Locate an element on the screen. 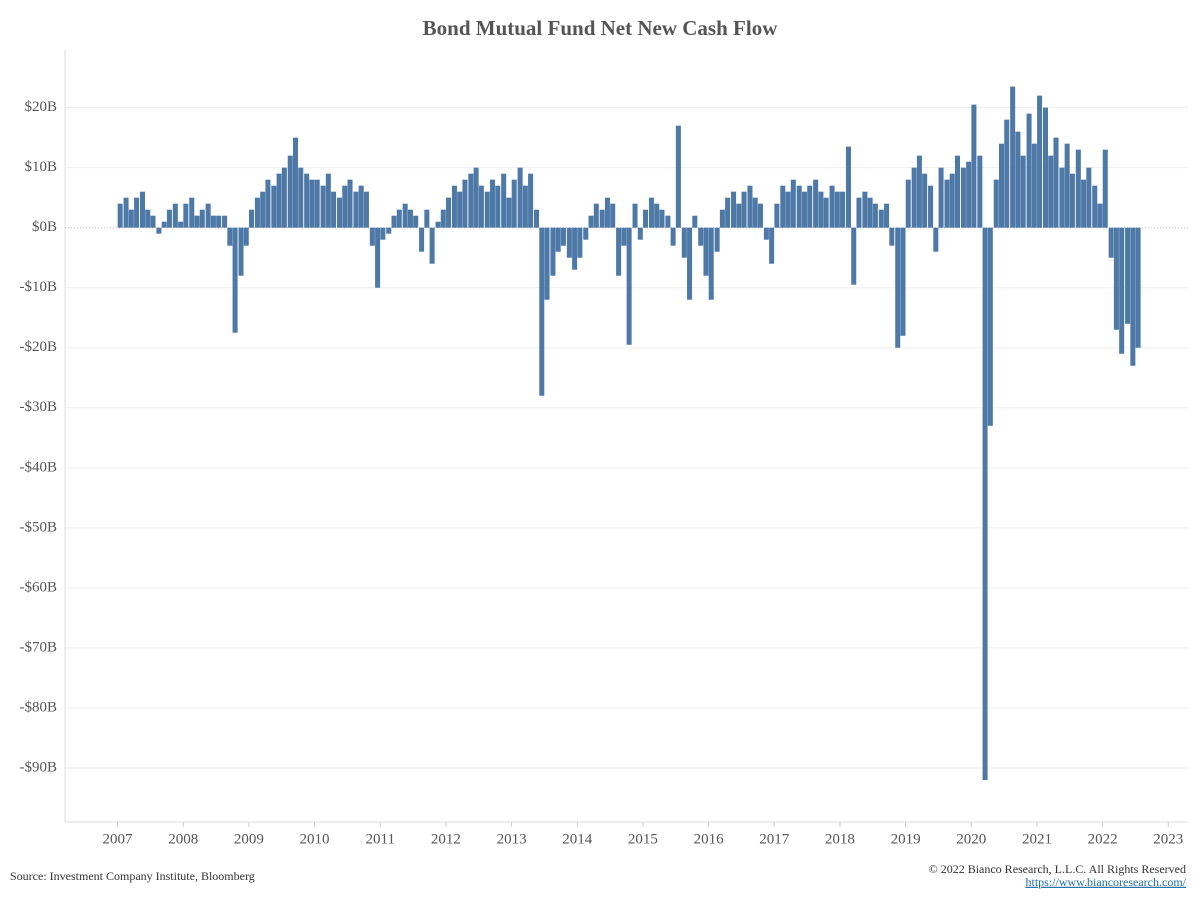  y-tick-label: -$80B is located at coordinates (39, 707).